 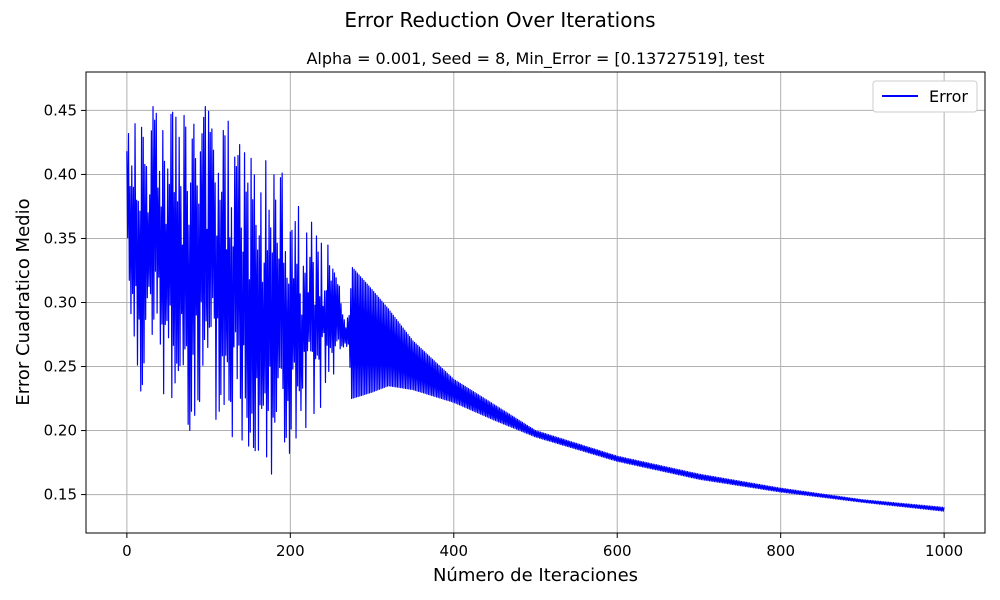 I want to click on x-tick-label: 800, so click(x=780, y=551).